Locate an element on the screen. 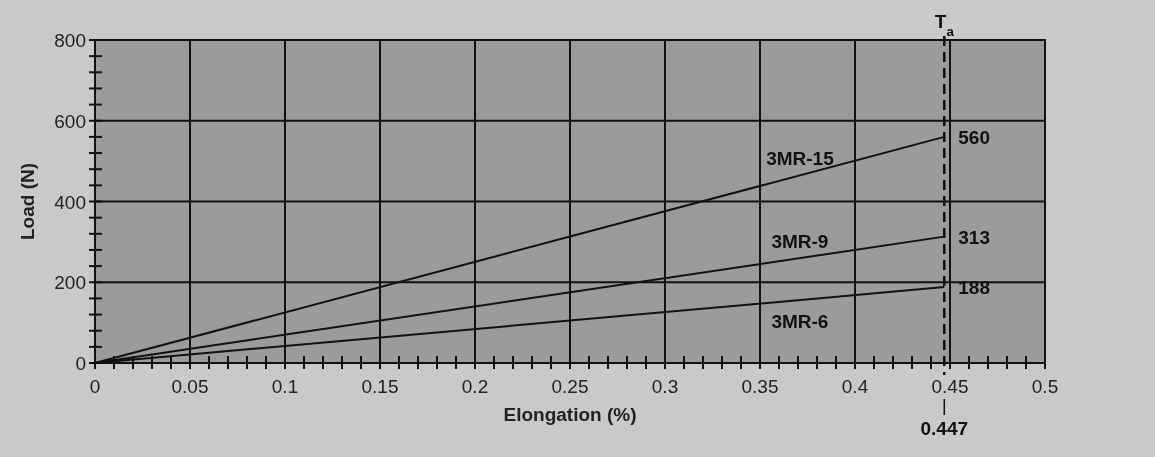  x-tick-label: 0 is located at coordinates (95, 386).